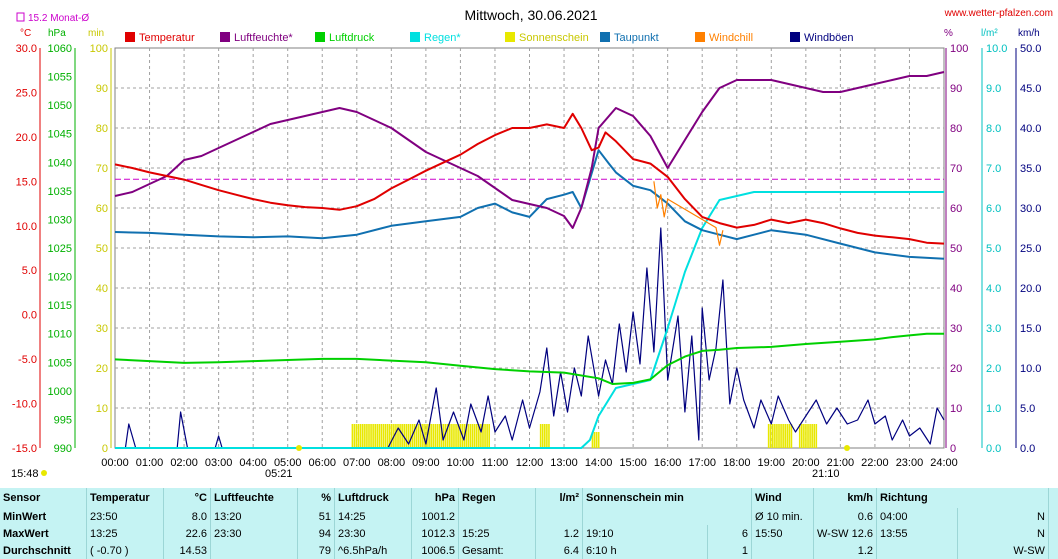 This screenshot has width=1058, height=559. What do you see at coordinates (26, 182) in the screenshot?
I see `y-tick-label-temp: 15.0` at bounding box center [26, 182].